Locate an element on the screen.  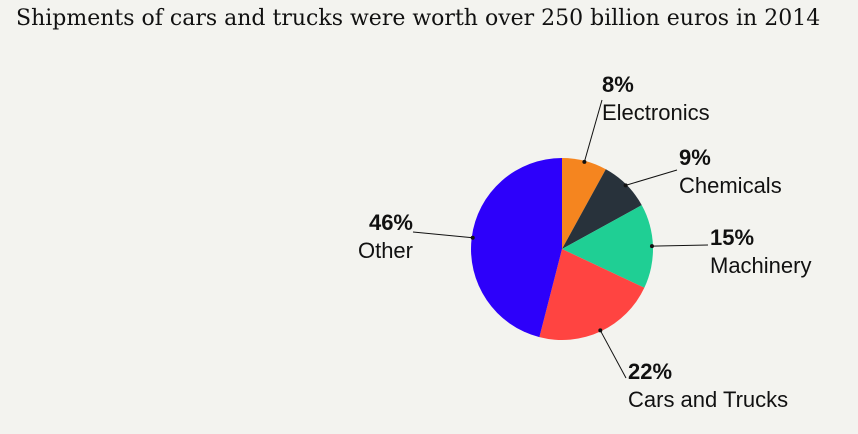
leader-line-machinery is located at coordinates (680, 245).